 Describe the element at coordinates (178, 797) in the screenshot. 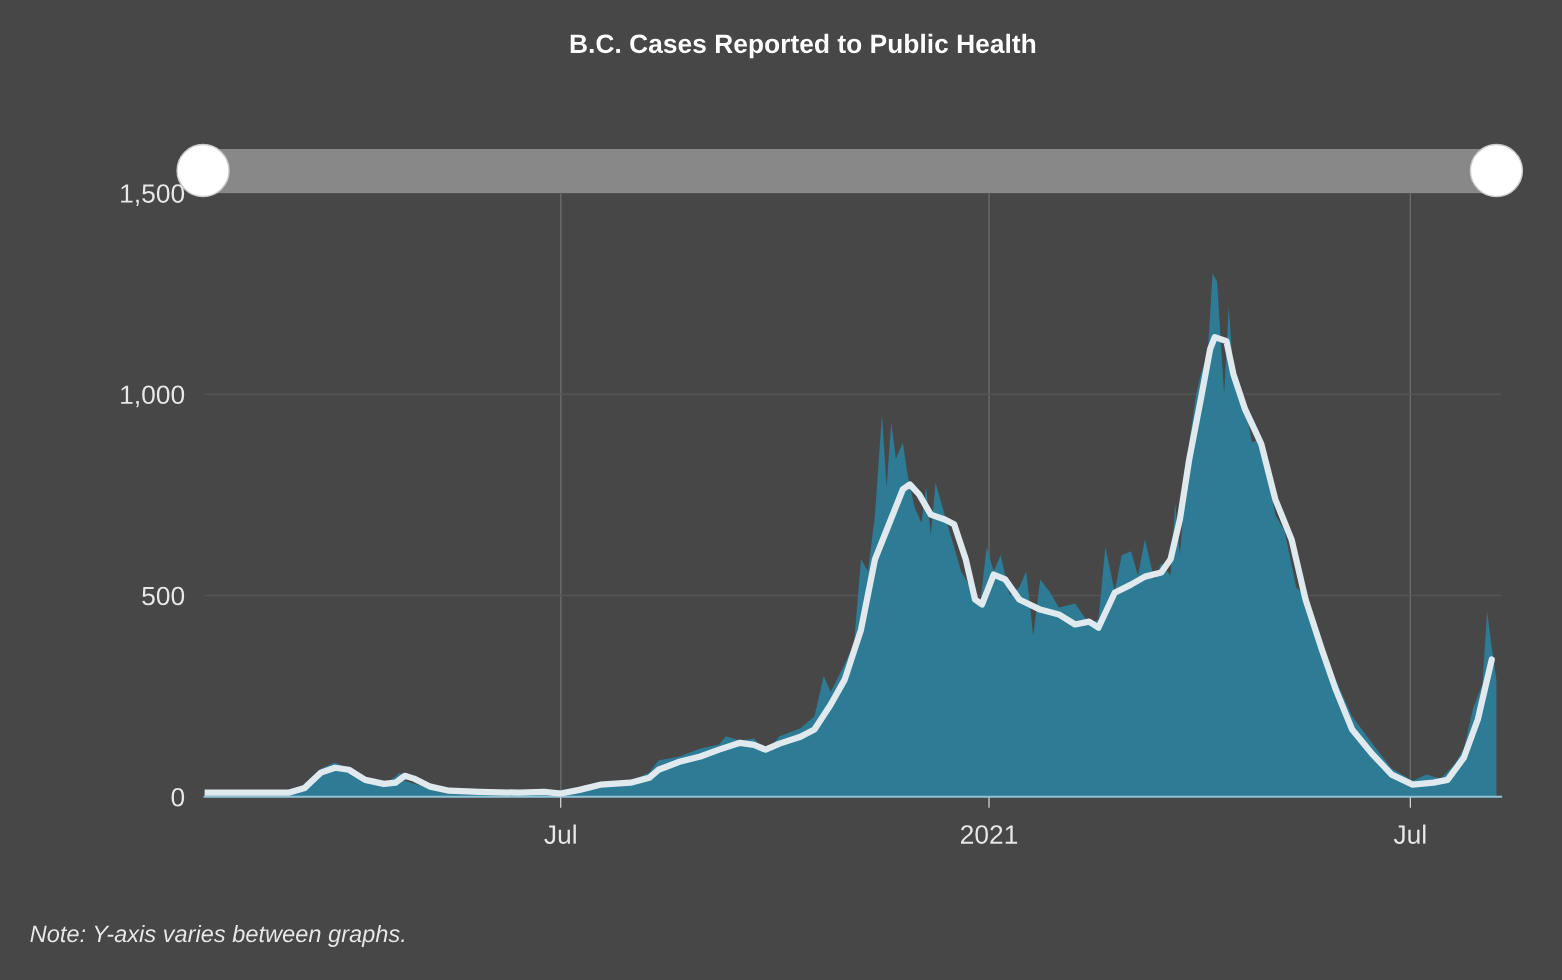

I see `y-tick-label: 0` at that location.